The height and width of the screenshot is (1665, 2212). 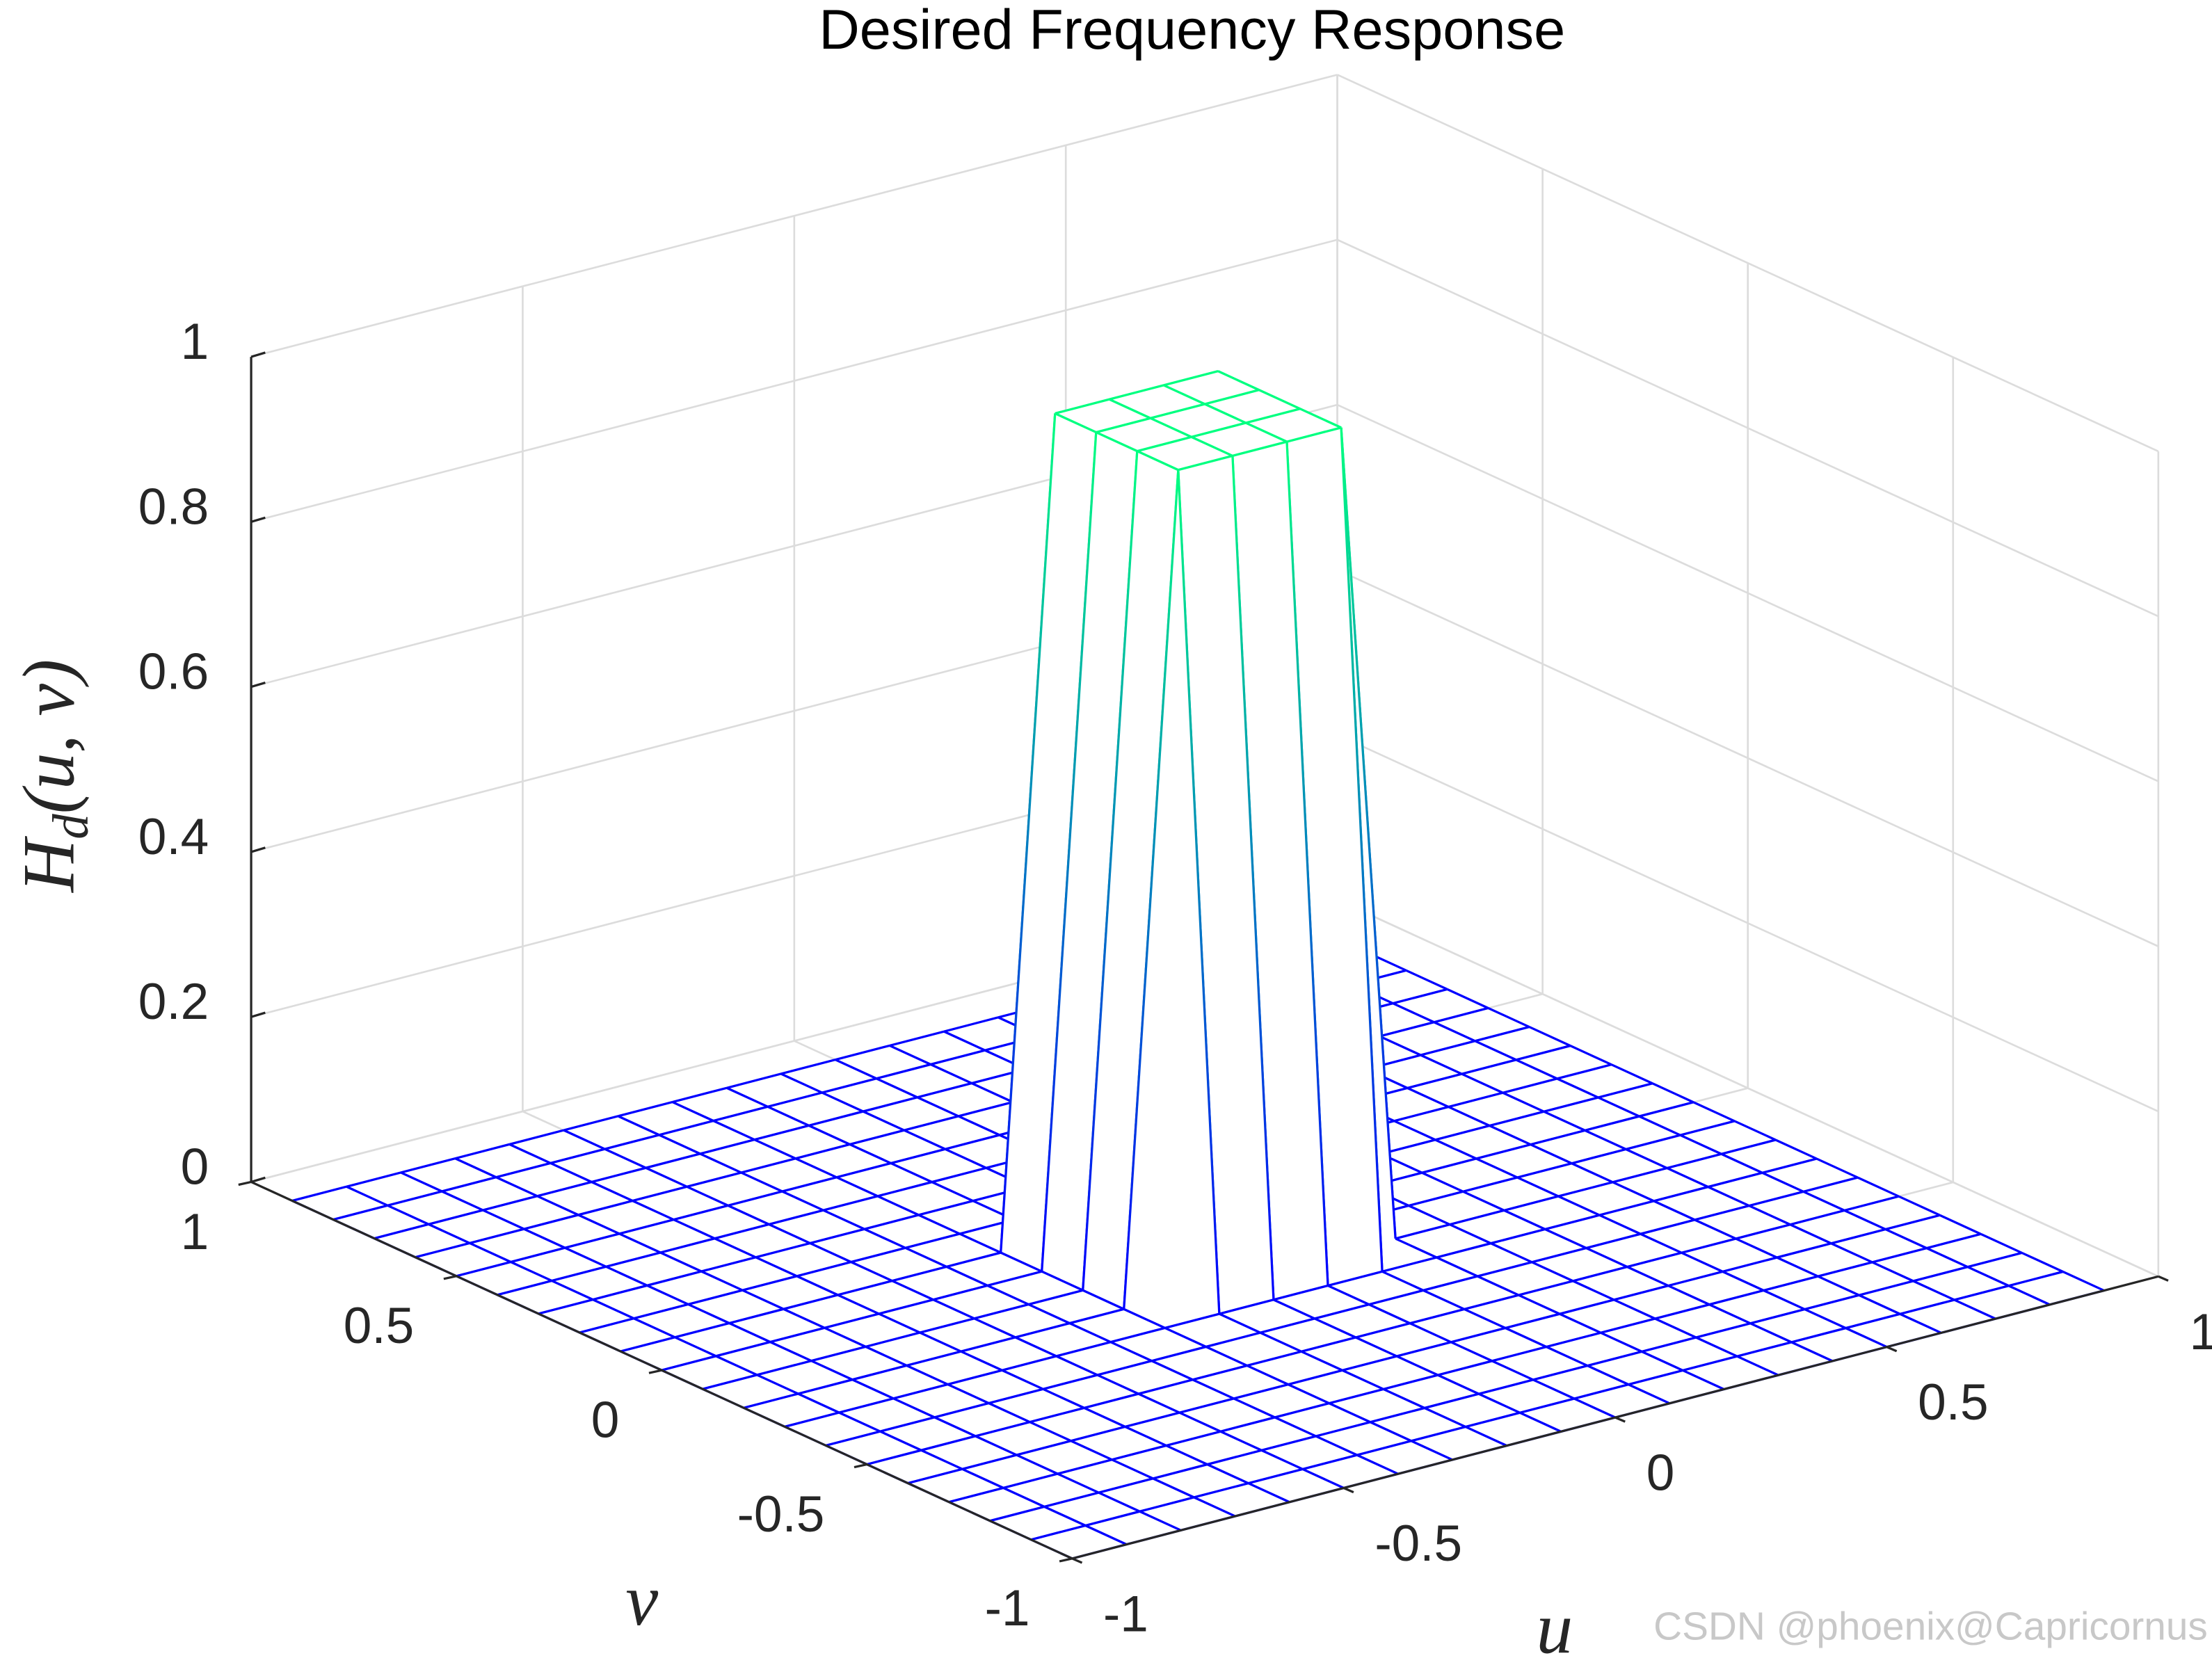 What do you see at coordinates (1077, 1560) in the screenshot?
I see `x-tick` at bounding box center [1077, 1560].